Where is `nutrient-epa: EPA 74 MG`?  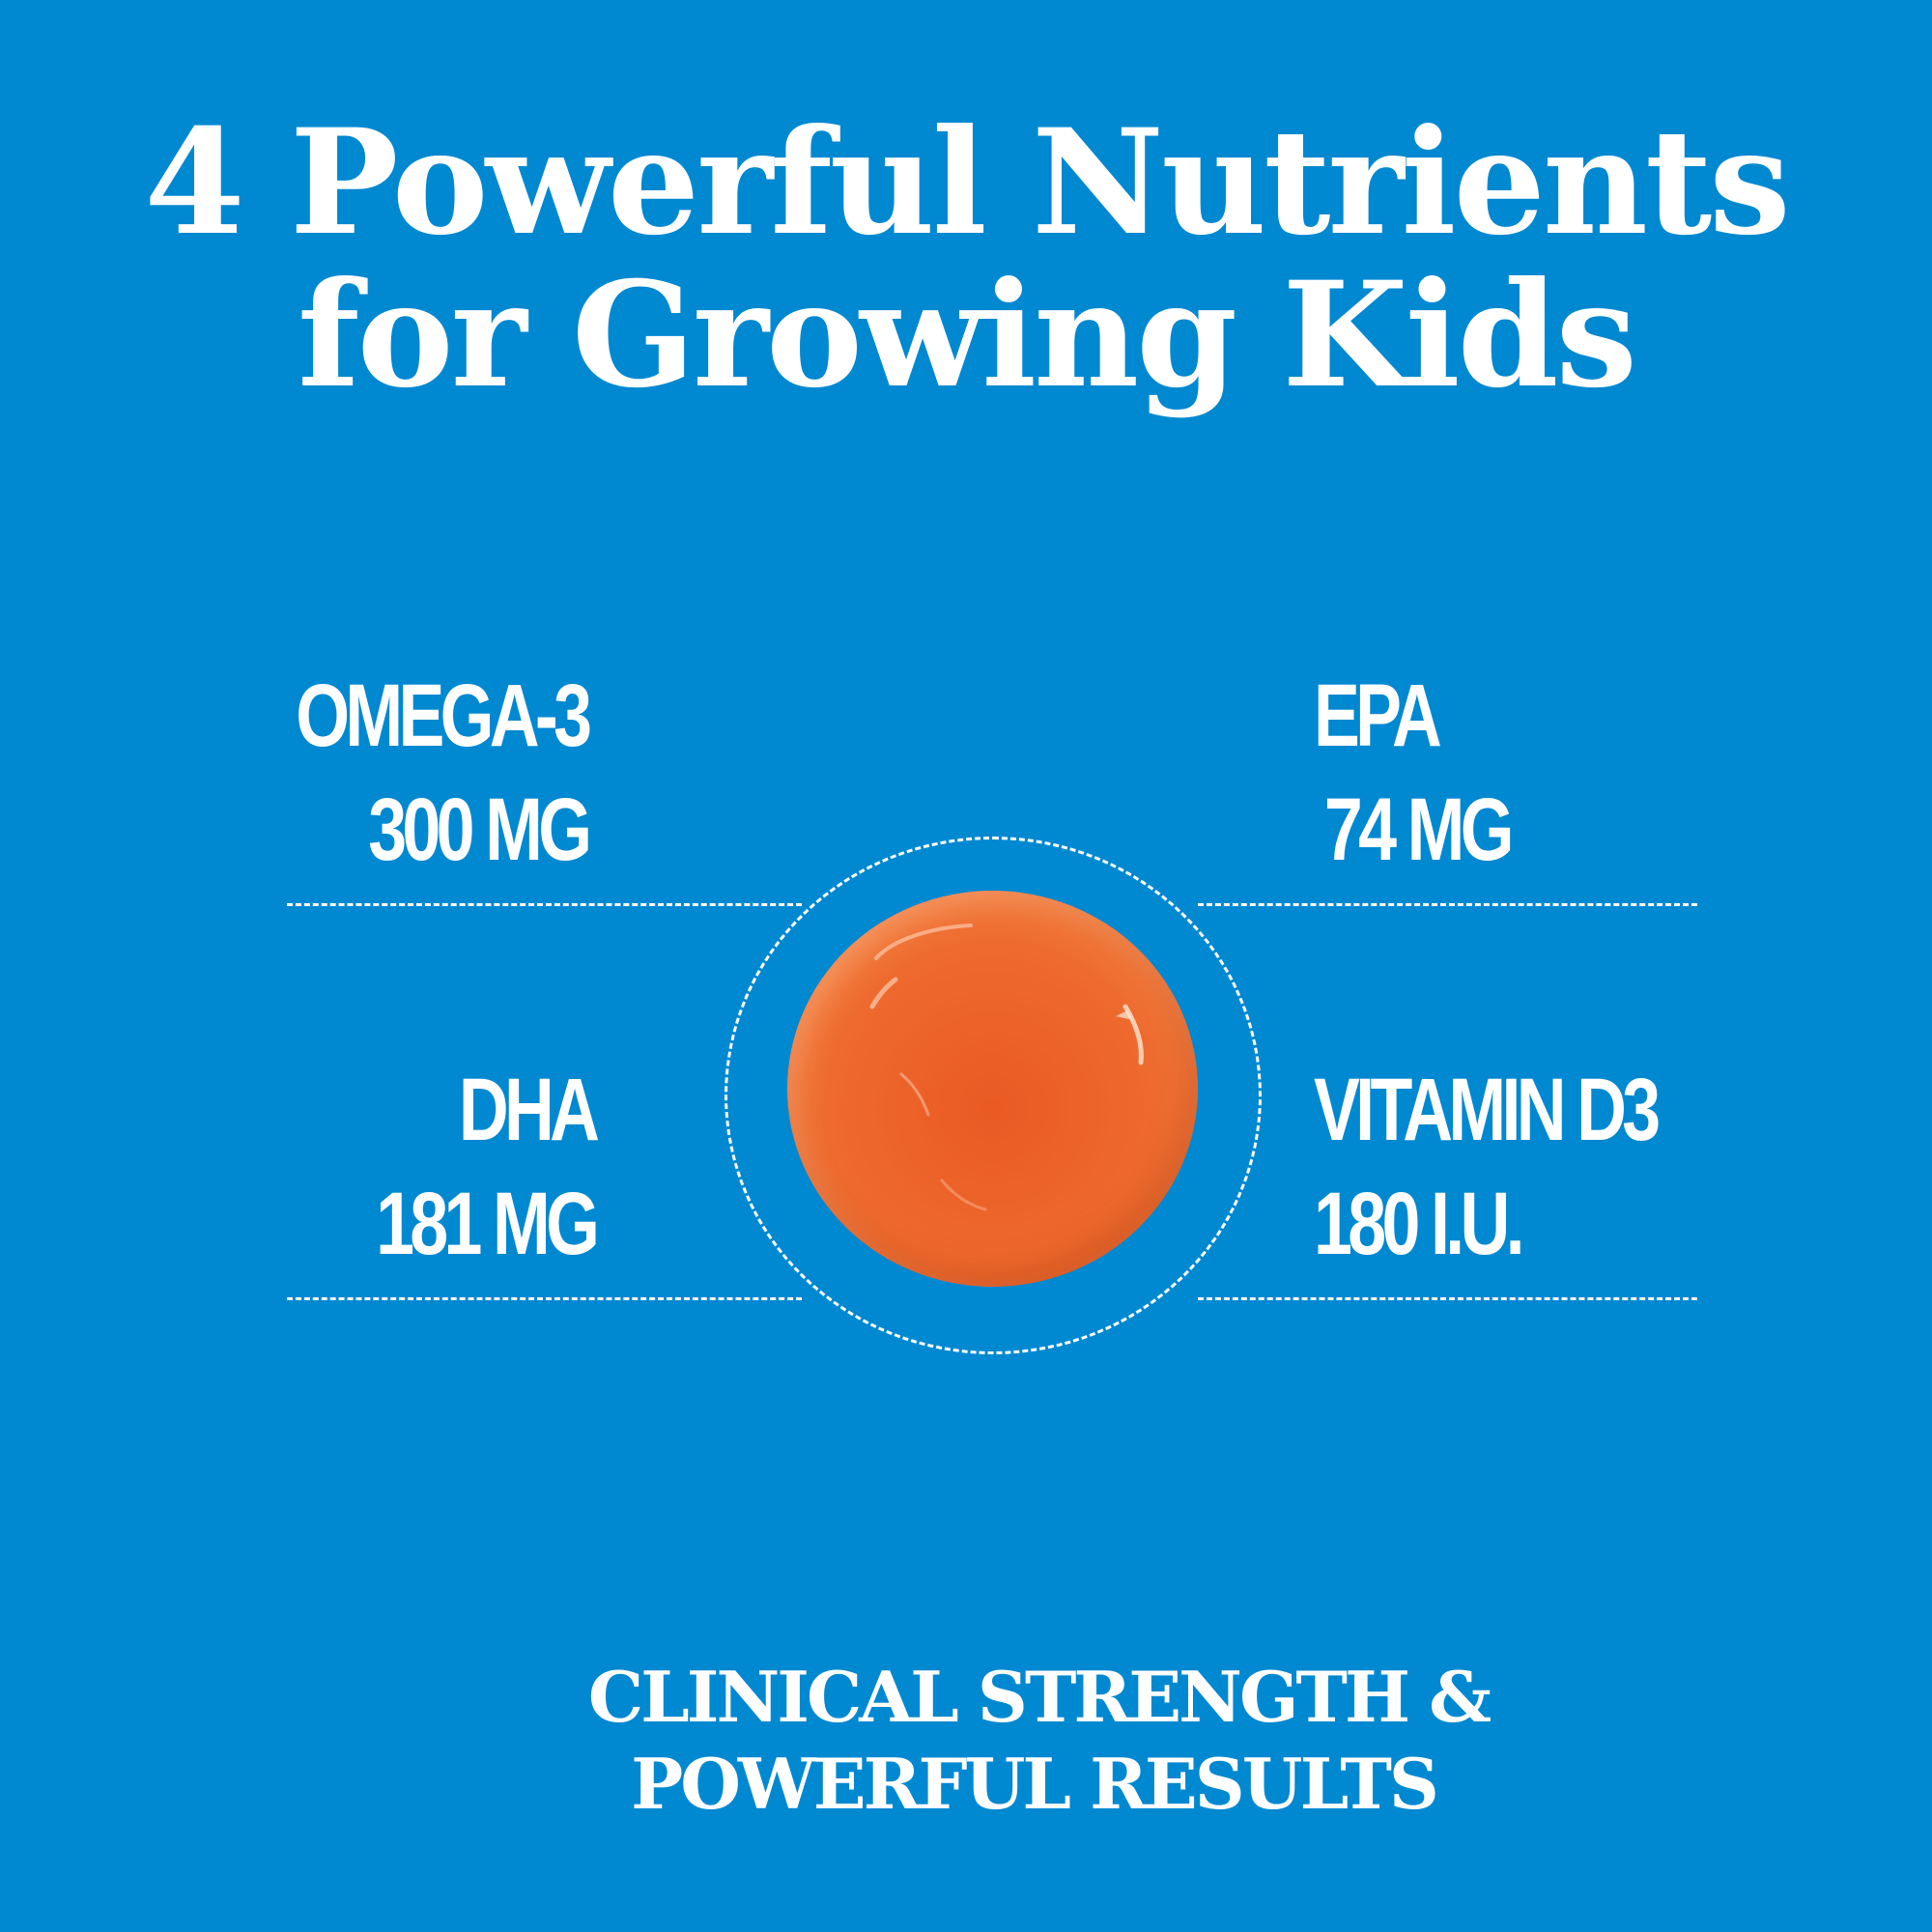
nutrient-epa: EPA 74 MG is located at coordinates (1414, 773).